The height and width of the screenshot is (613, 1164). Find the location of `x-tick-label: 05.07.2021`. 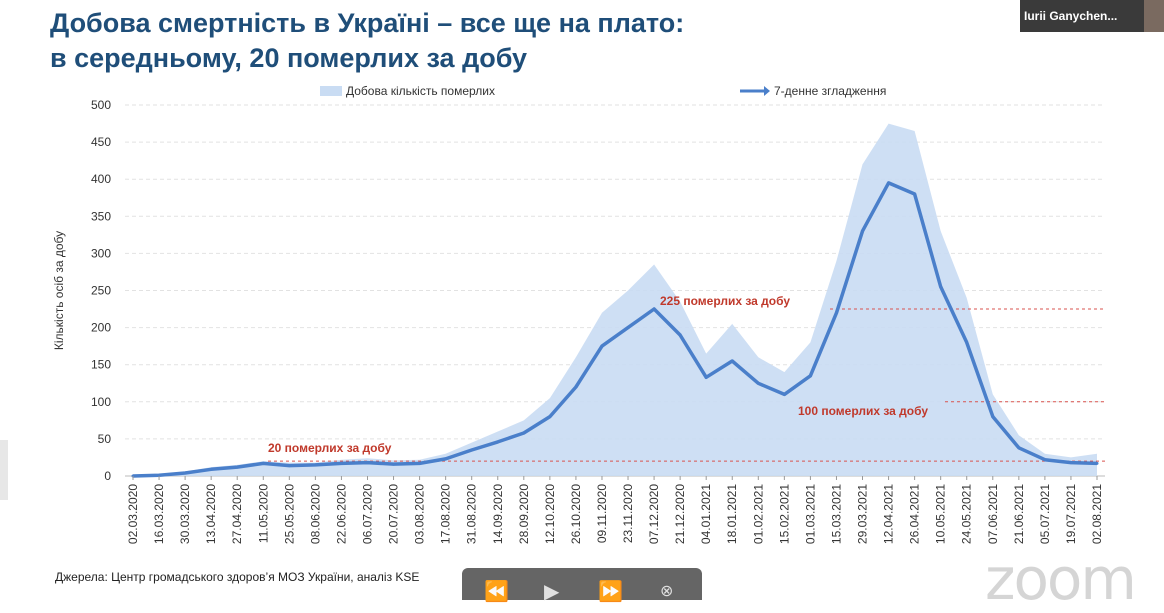

x-tick-label: 05.07.2021 is located at coordinates (1045, 514).